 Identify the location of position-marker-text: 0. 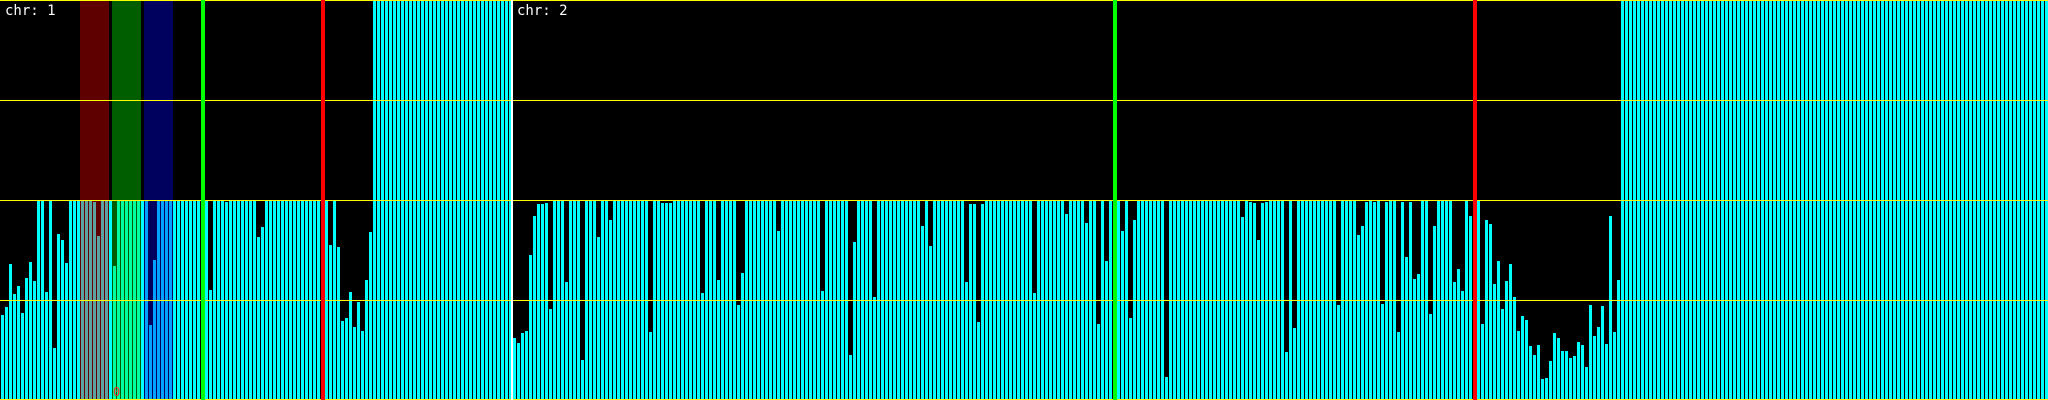
(117, 392).